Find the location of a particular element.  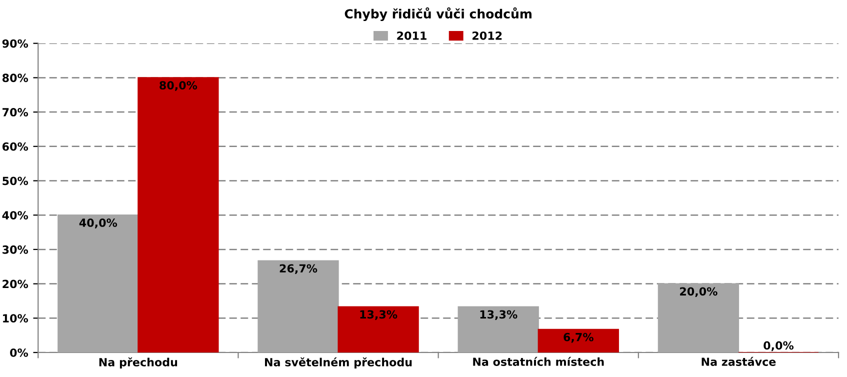

data-label: 80,0% is located at coordinates (179, 86).